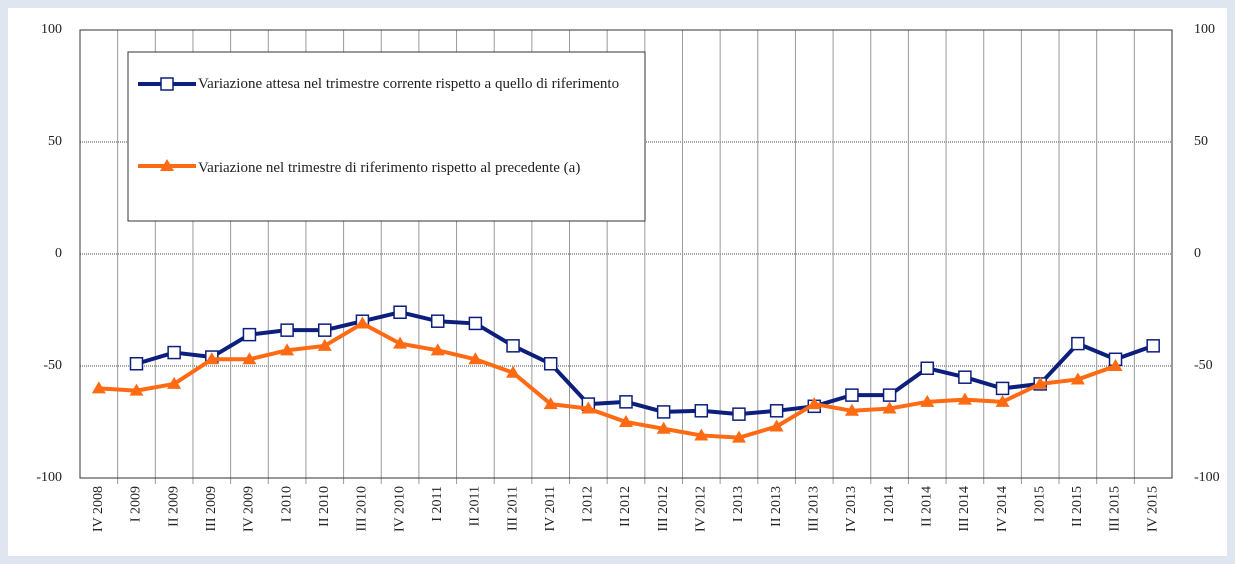 This screenshot has height=564, width=1235. What do you see at coordinates (889, 504) in the screenshot?
I see `x-tick-label: I 2014` at bounding box center [889, 504].